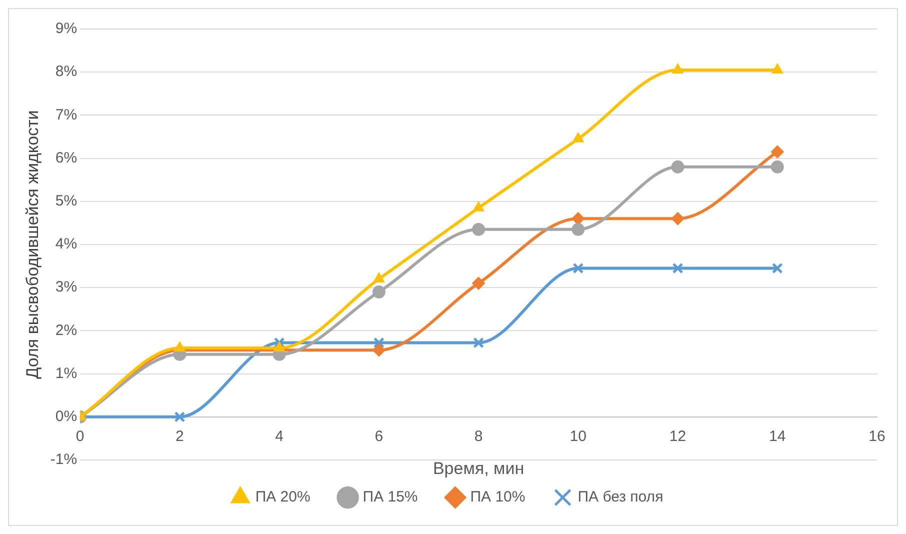  Describe the element at coordinates (32, 244) in the screenshot. I see `y-axis-title: Доля высвободившейся жидкости` at that location.